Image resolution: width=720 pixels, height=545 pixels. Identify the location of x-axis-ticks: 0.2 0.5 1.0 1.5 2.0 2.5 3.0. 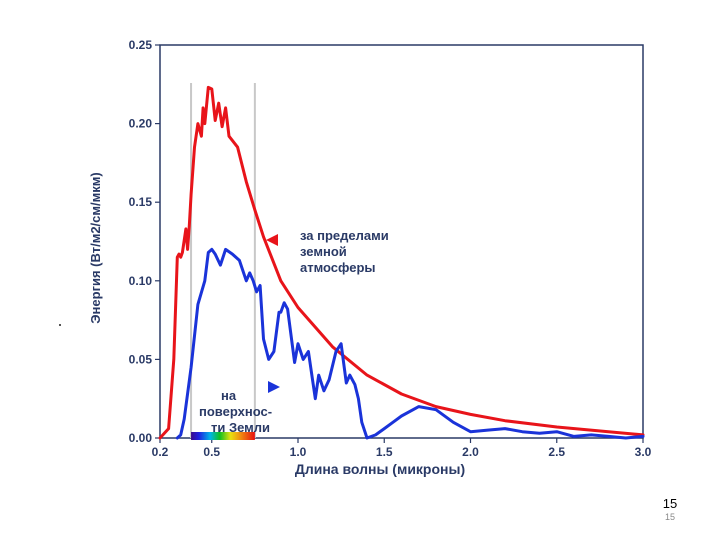
(402, 448).